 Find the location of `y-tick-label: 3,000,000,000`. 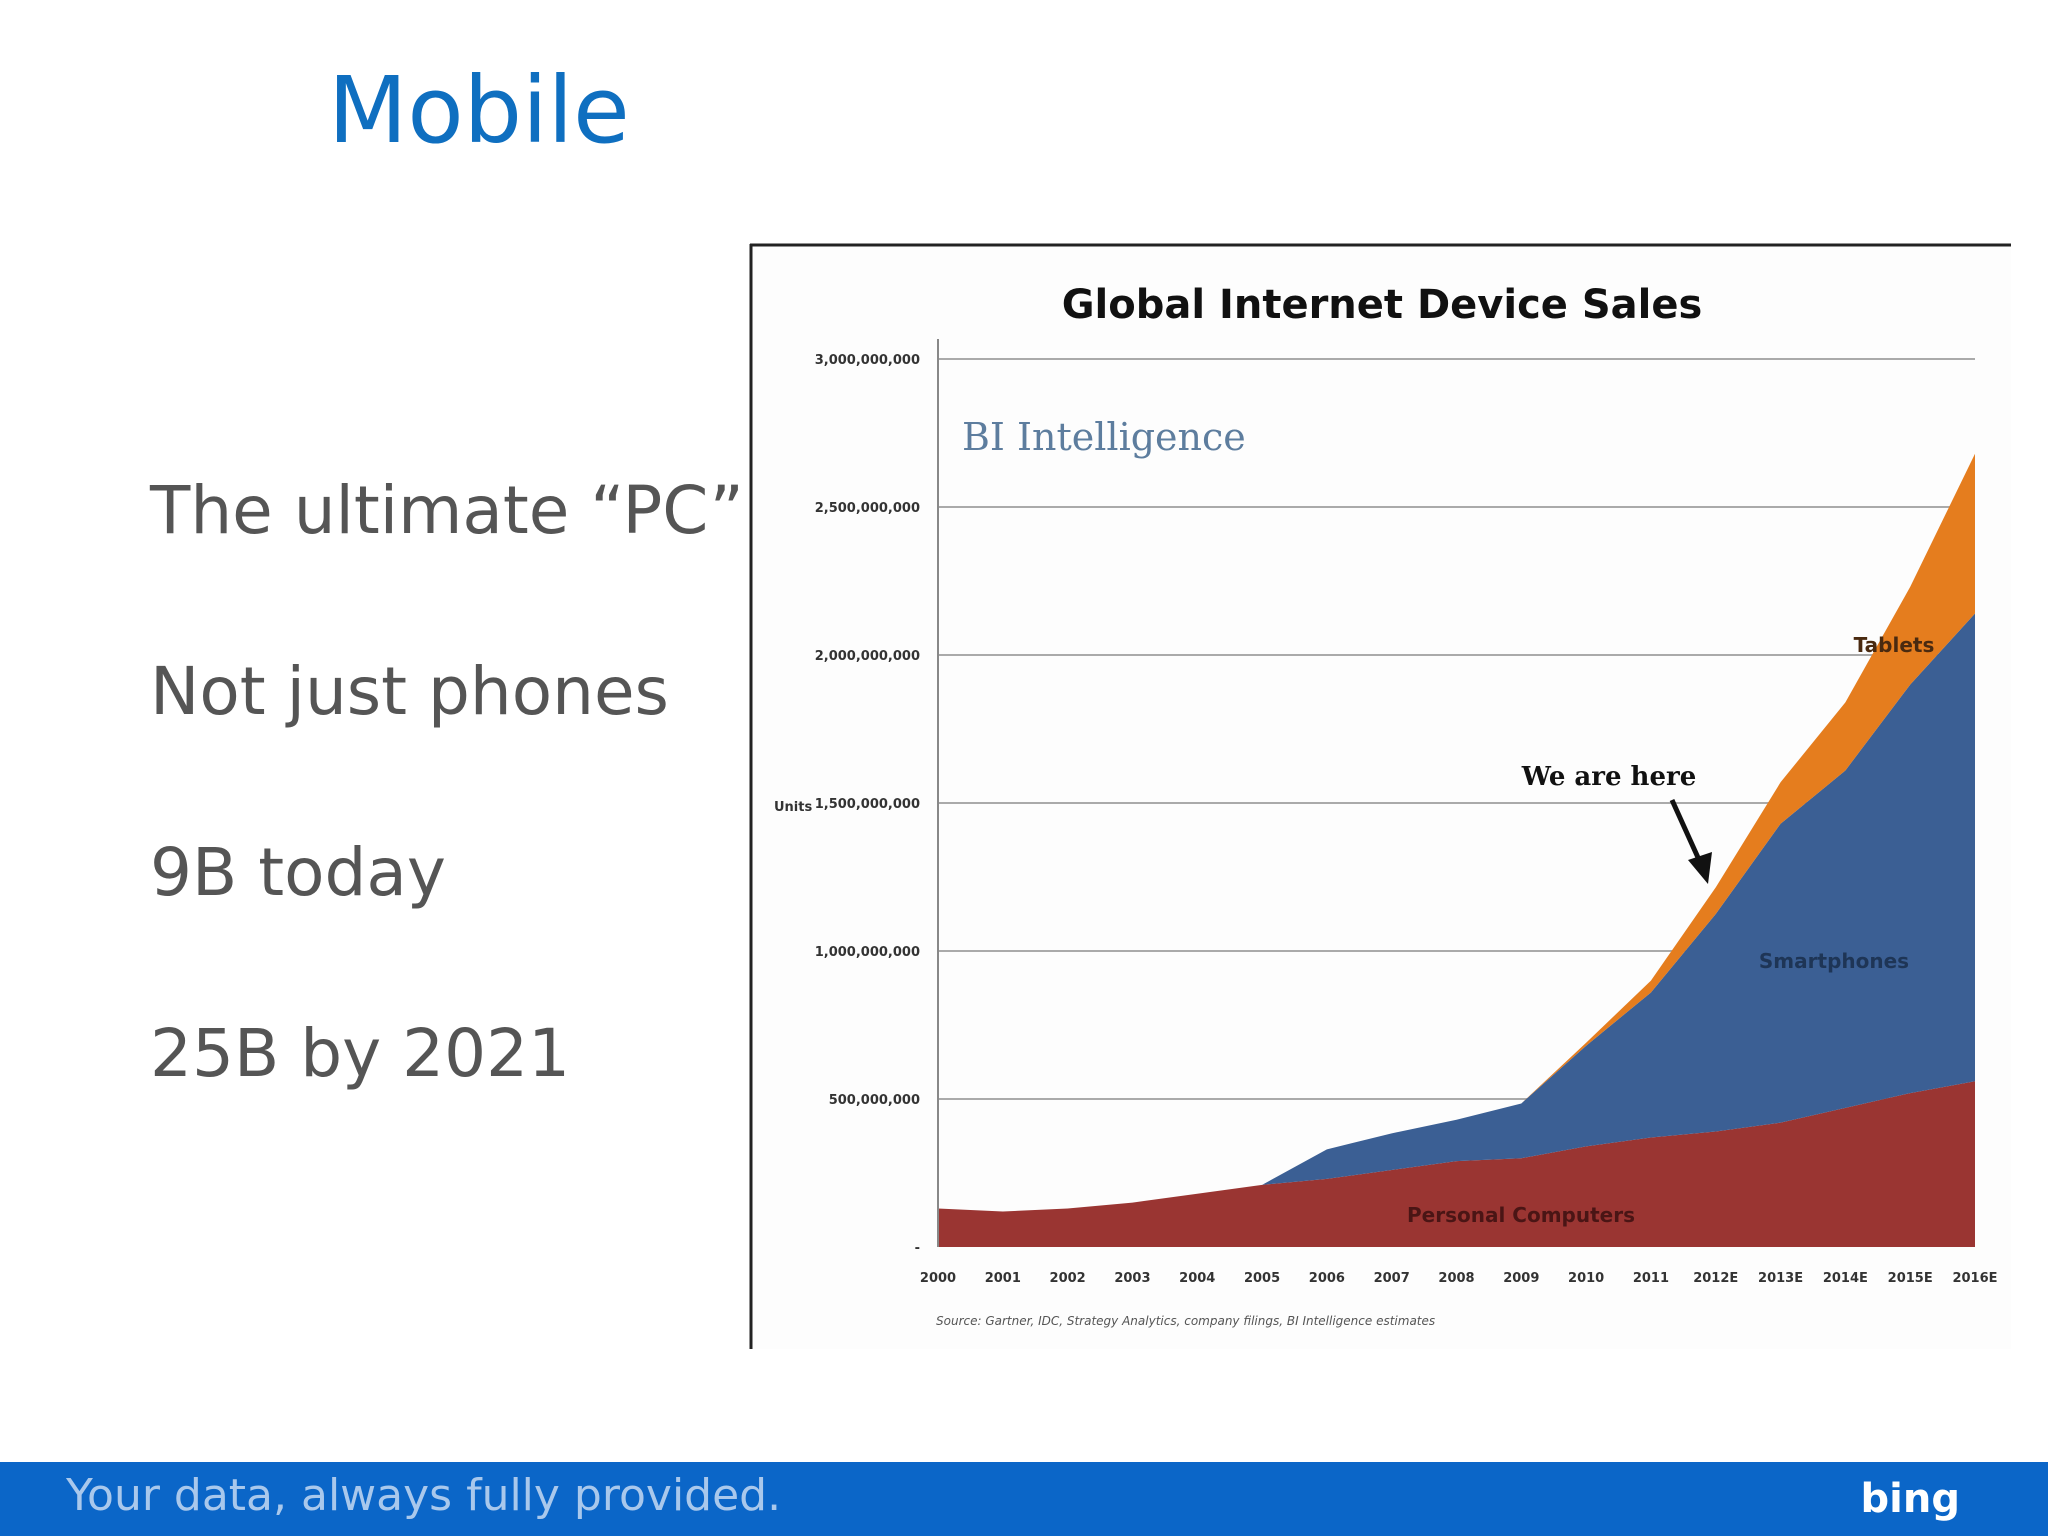

y-tick-label: 3,000,000,000 is located at coordinates (867, 360).